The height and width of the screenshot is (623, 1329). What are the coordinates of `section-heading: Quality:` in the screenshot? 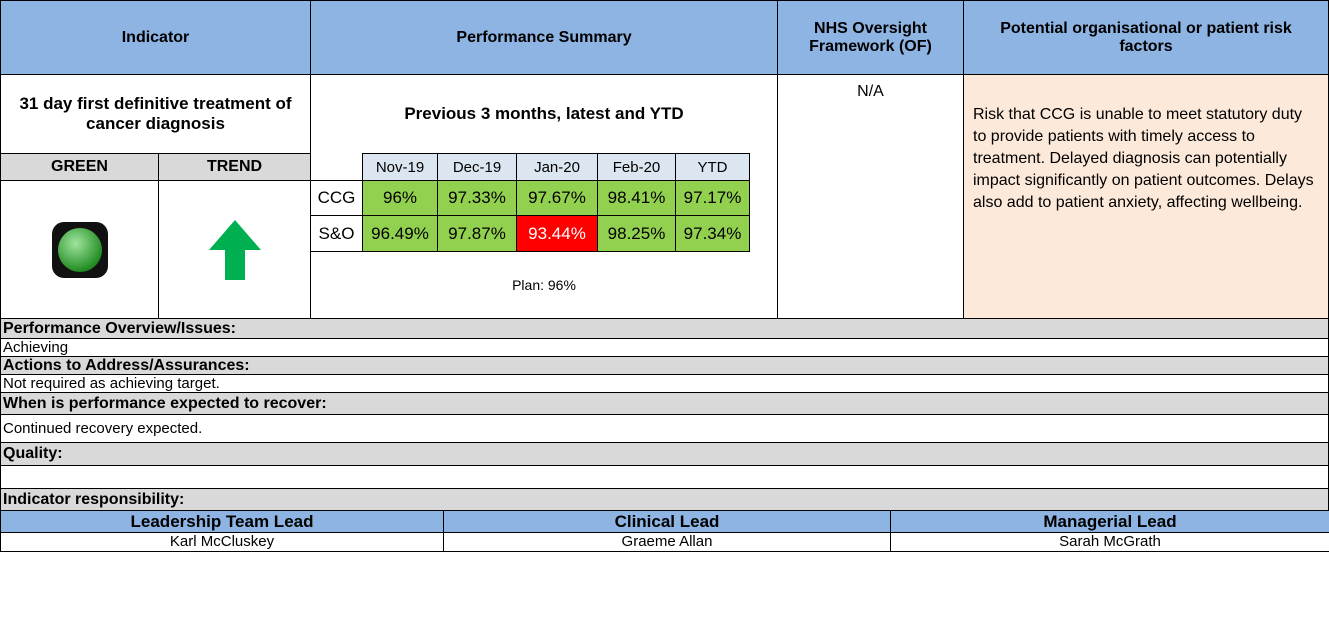 It's located at (664, 454).